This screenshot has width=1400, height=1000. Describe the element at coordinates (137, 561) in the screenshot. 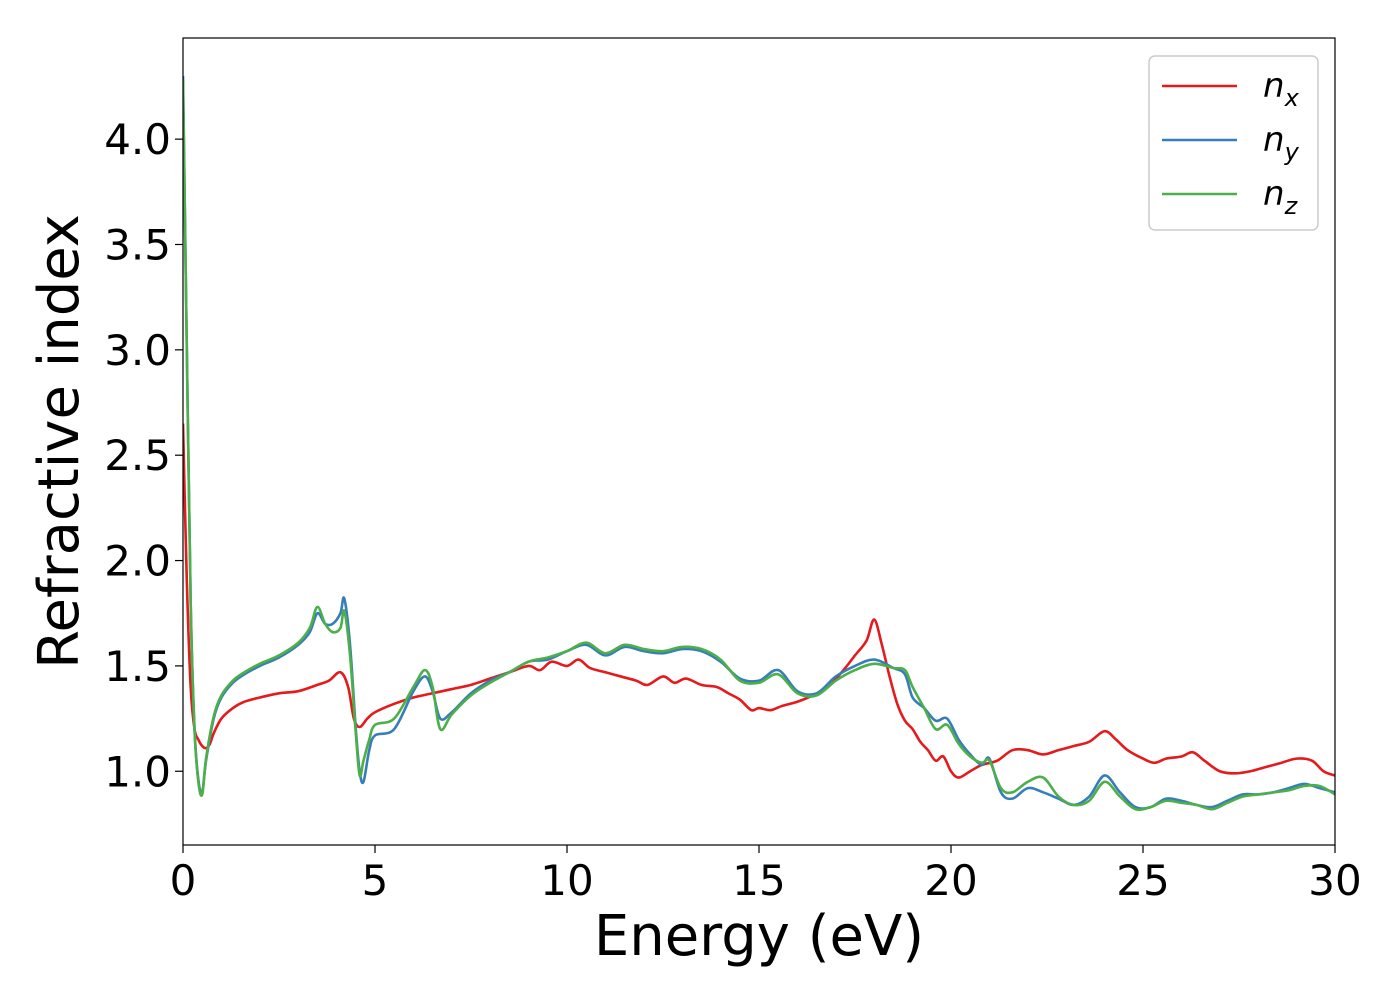

I see `y-tick-label: 2.0` at that location.